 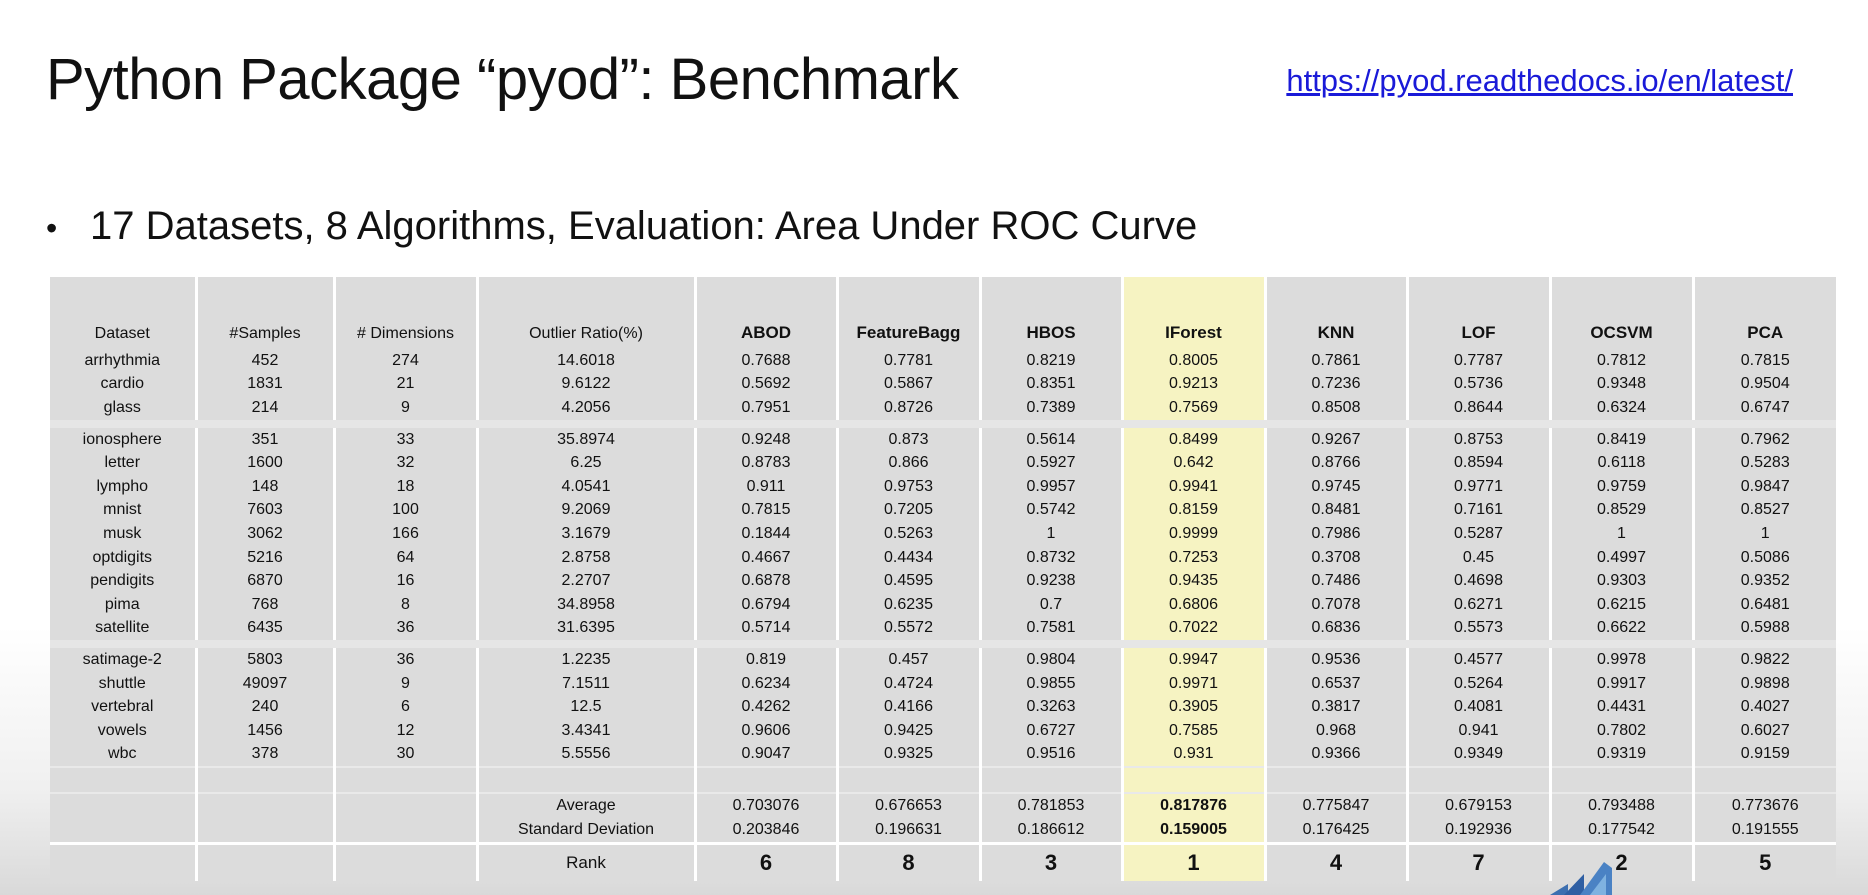 I want to click on table-cell: 0.9267, so click(x=1335, y=435).